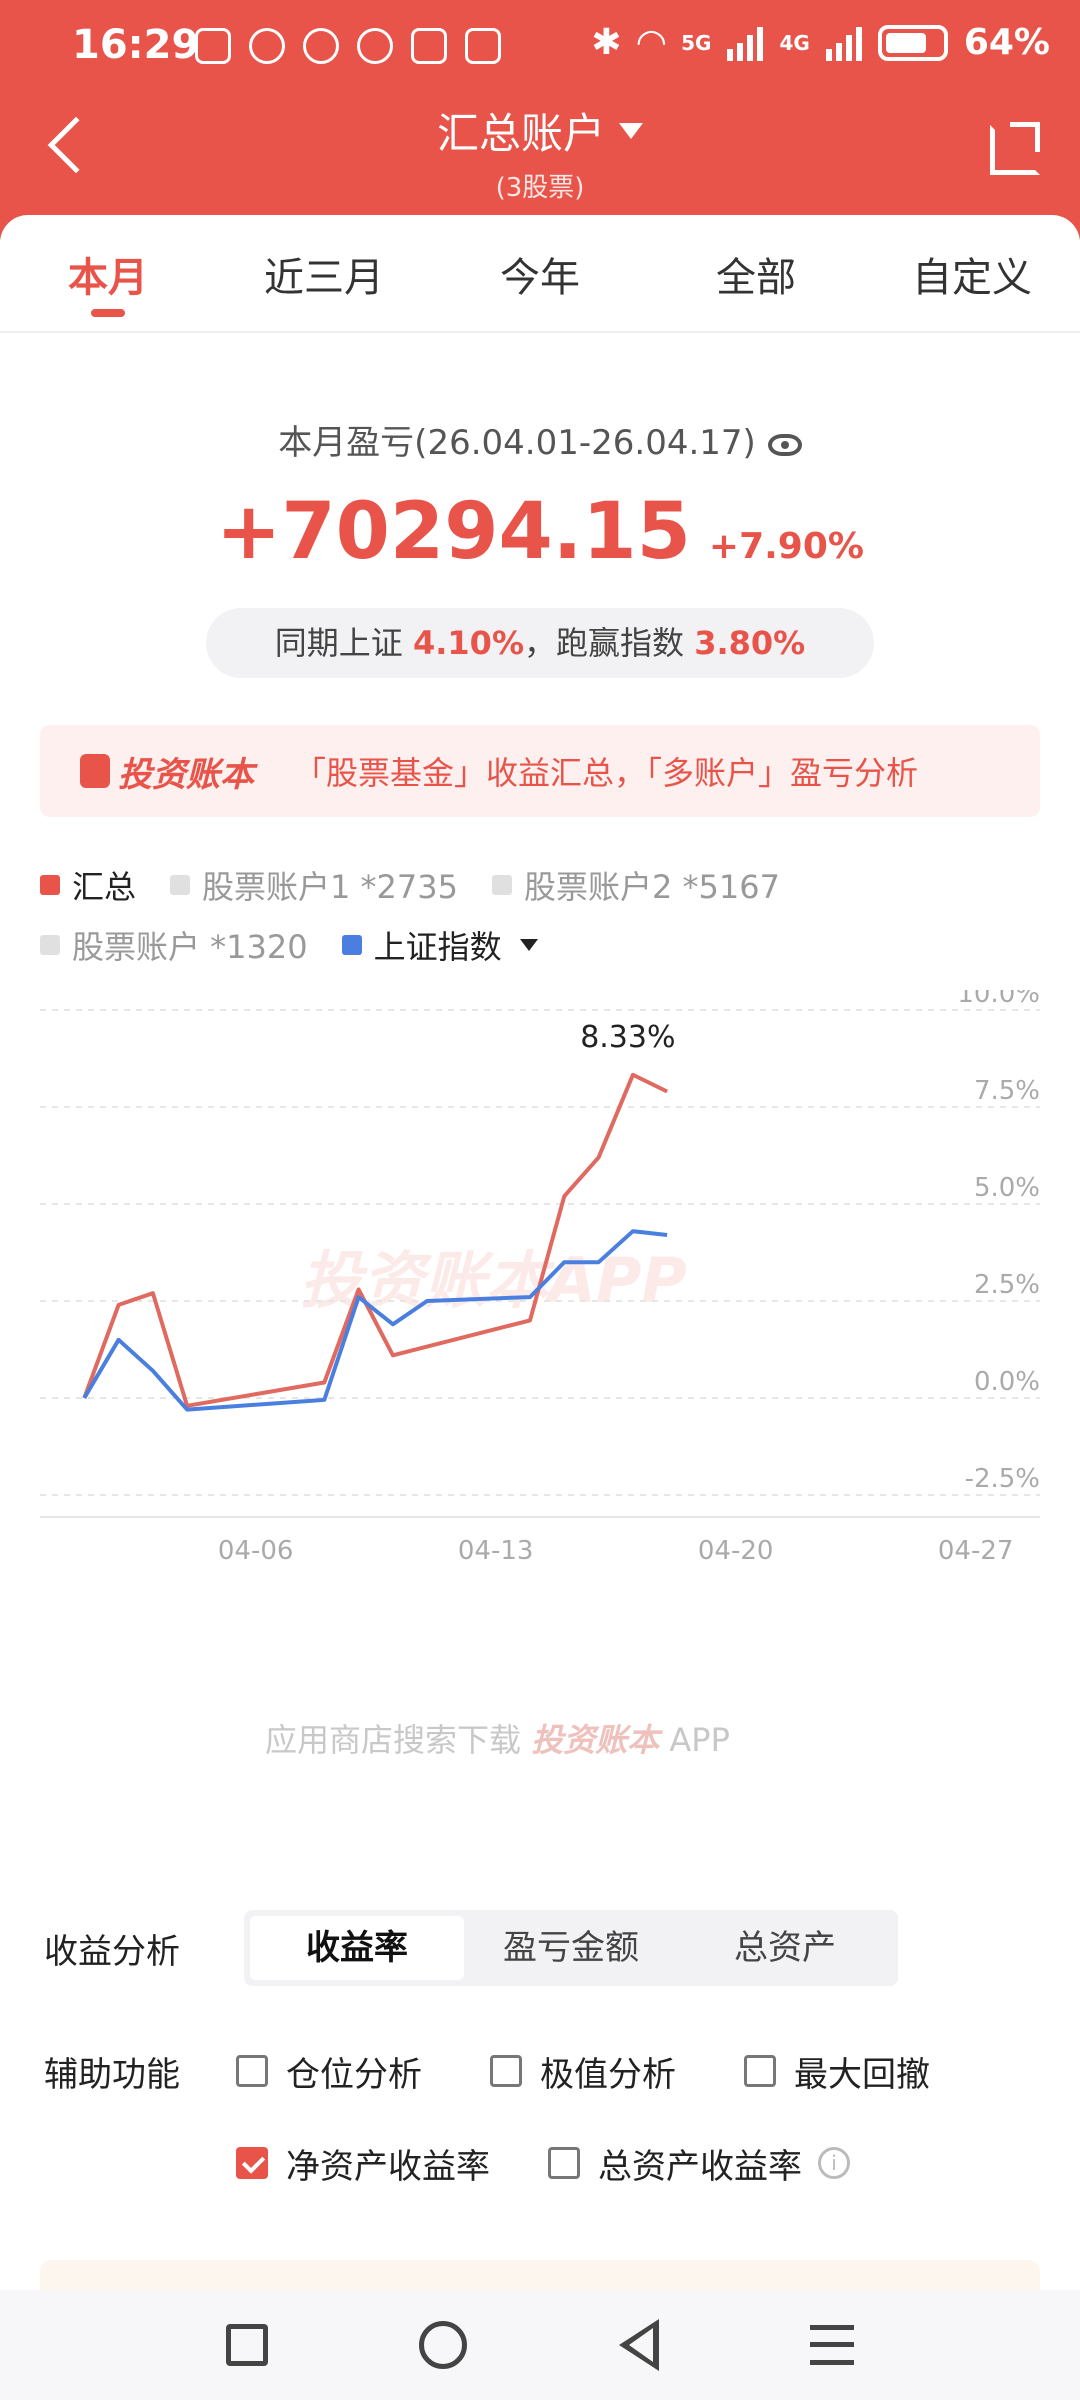  Describe the element at coordinates (112, 1951) in the screenshot. I see `analysis-label: 收益分析` at that location.